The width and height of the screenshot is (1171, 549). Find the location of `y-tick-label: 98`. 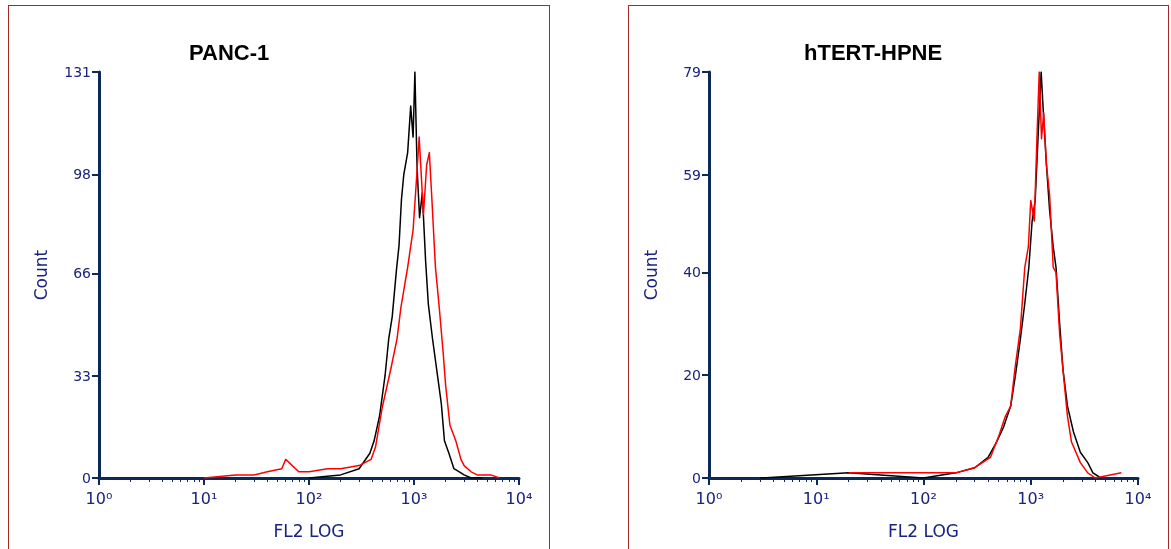

y-tick-label: 98 is located at coordinates (82, 174).